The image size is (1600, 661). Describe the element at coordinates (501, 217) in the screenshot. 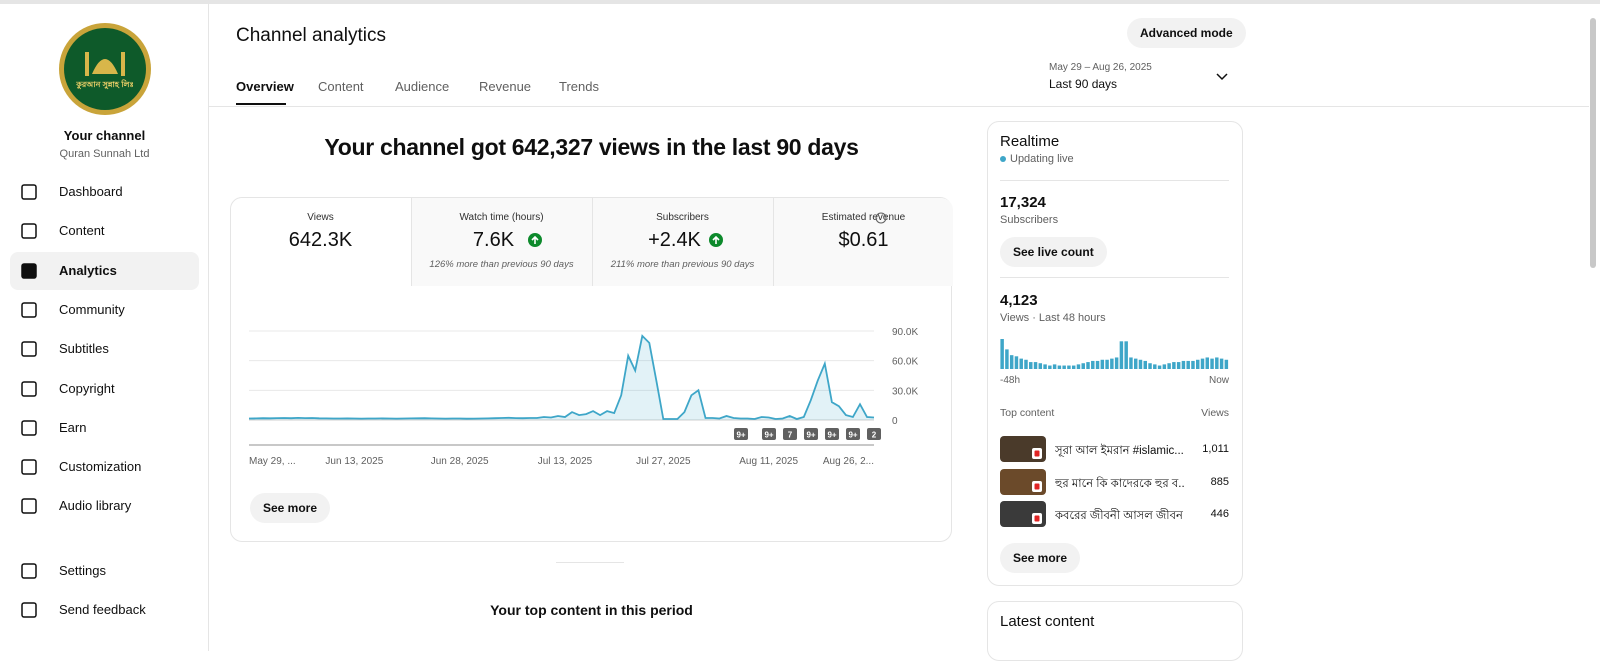

I see `metric-label: Watch time (hours)` at that location.